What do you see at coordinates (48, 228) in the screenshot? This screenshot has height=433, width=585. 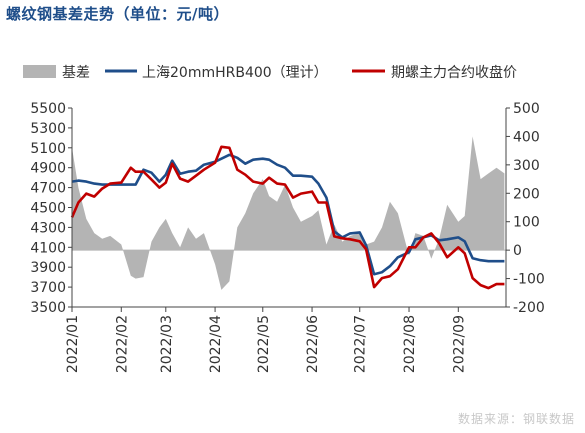 I see `y-left-tick-label: 4300` at bounding box center [48, 228].